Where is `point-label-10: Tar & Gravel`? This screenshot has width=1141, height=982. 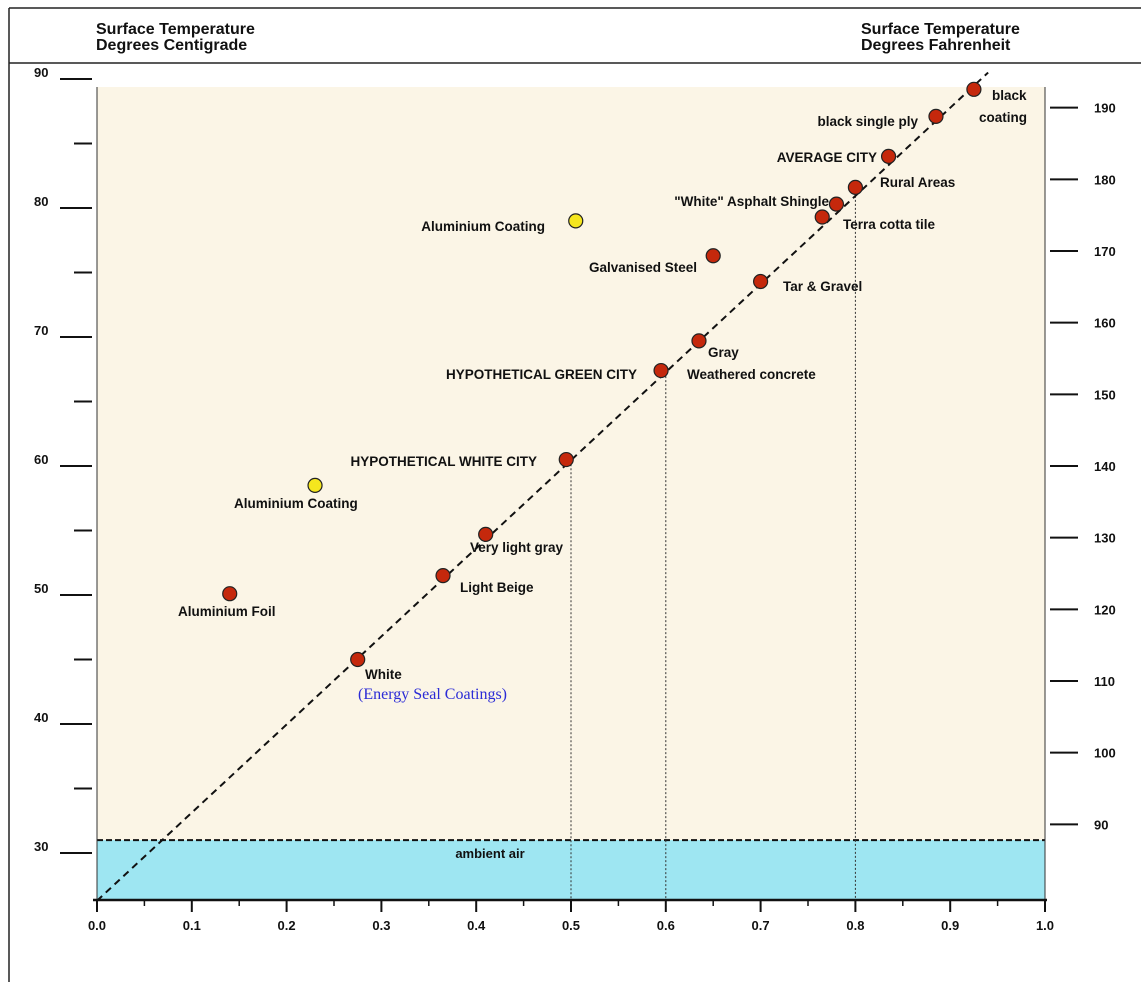
point-label-10: Tar & Gravel is located at coordinates (822, 286).